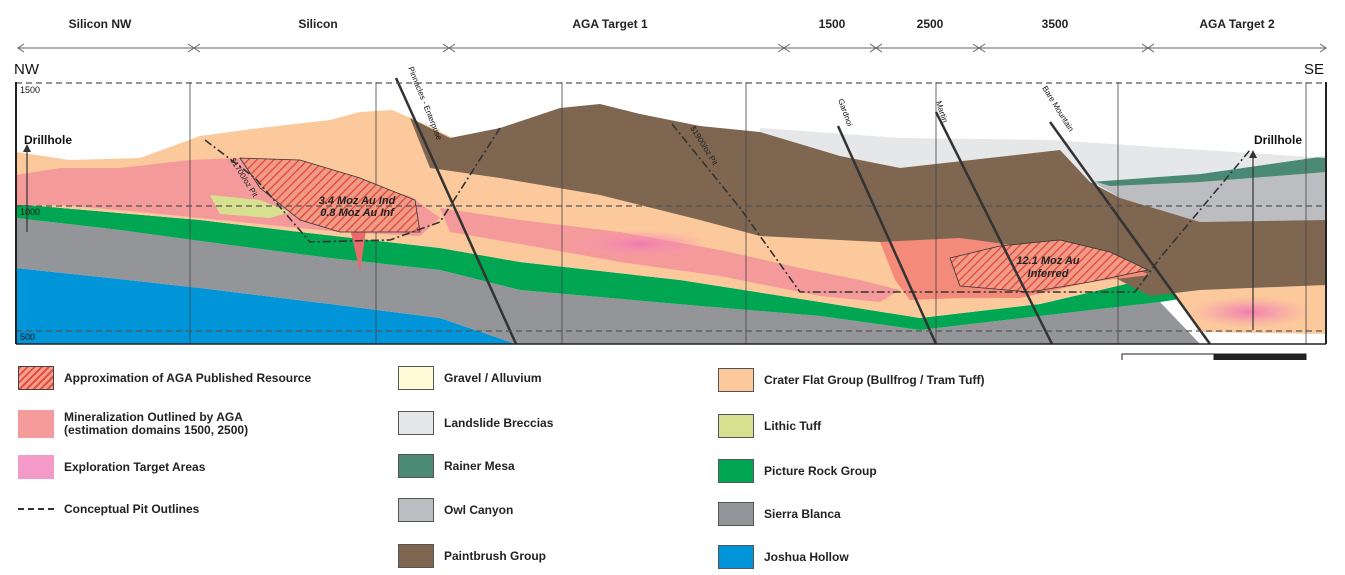  Describe the element at coordinates (499, 422) in the screenshot. I see `legend-label-landslide: Landslide Breccias` at that location.